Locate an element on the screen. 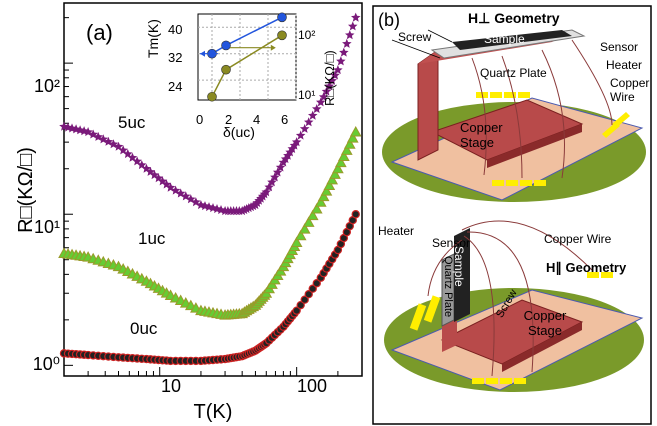  panel-a-label: (a) is located at coordinates (99, 32).